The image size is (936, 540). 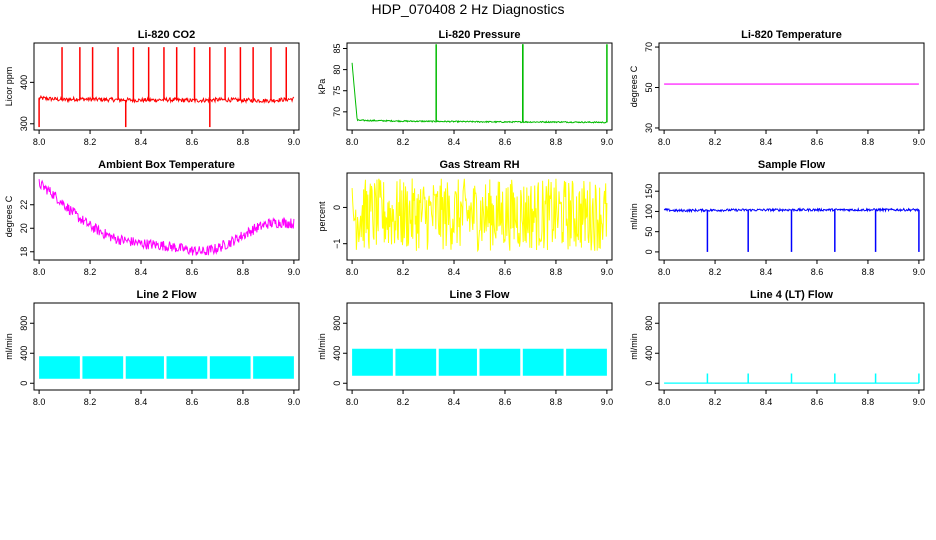 What do you see at coordinates (337, 244) in the screenshot?
I see `y-tick-label: −1` at bounding box center [337, 244].